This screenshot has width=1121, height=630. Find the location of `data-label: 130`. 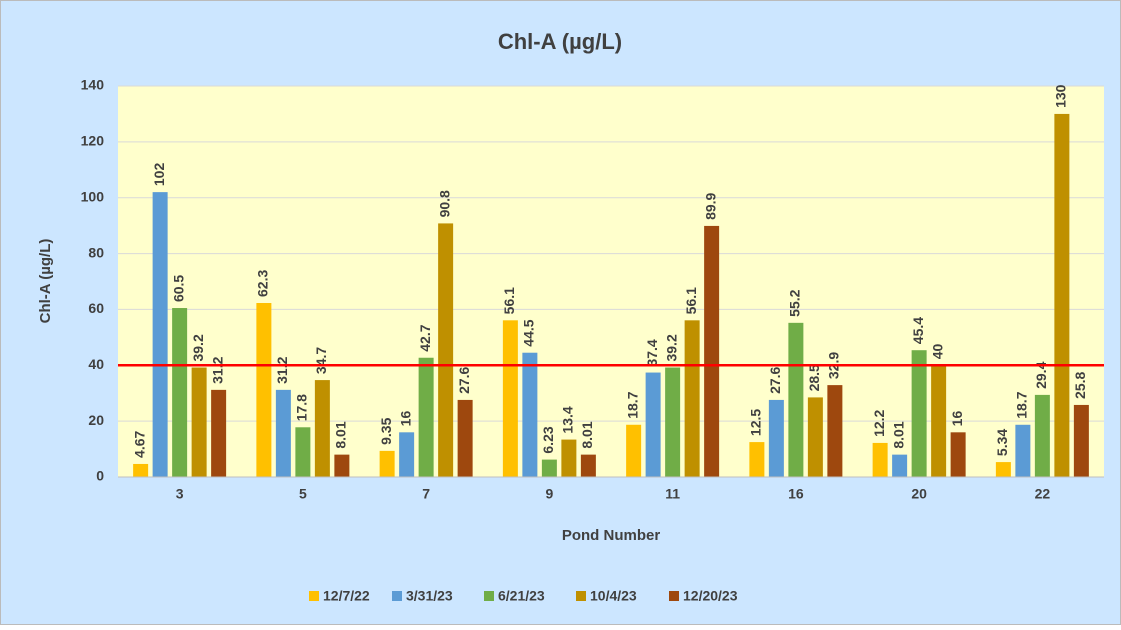

data-label: 130 is located at coordinates (1061, 96).